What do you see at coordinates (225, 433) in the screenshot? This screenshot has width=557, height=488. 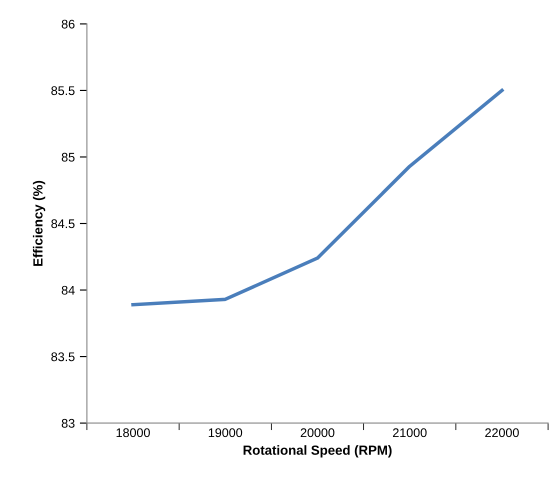 I see `x-tick-label: 19000` at bounding box center [225, 433].